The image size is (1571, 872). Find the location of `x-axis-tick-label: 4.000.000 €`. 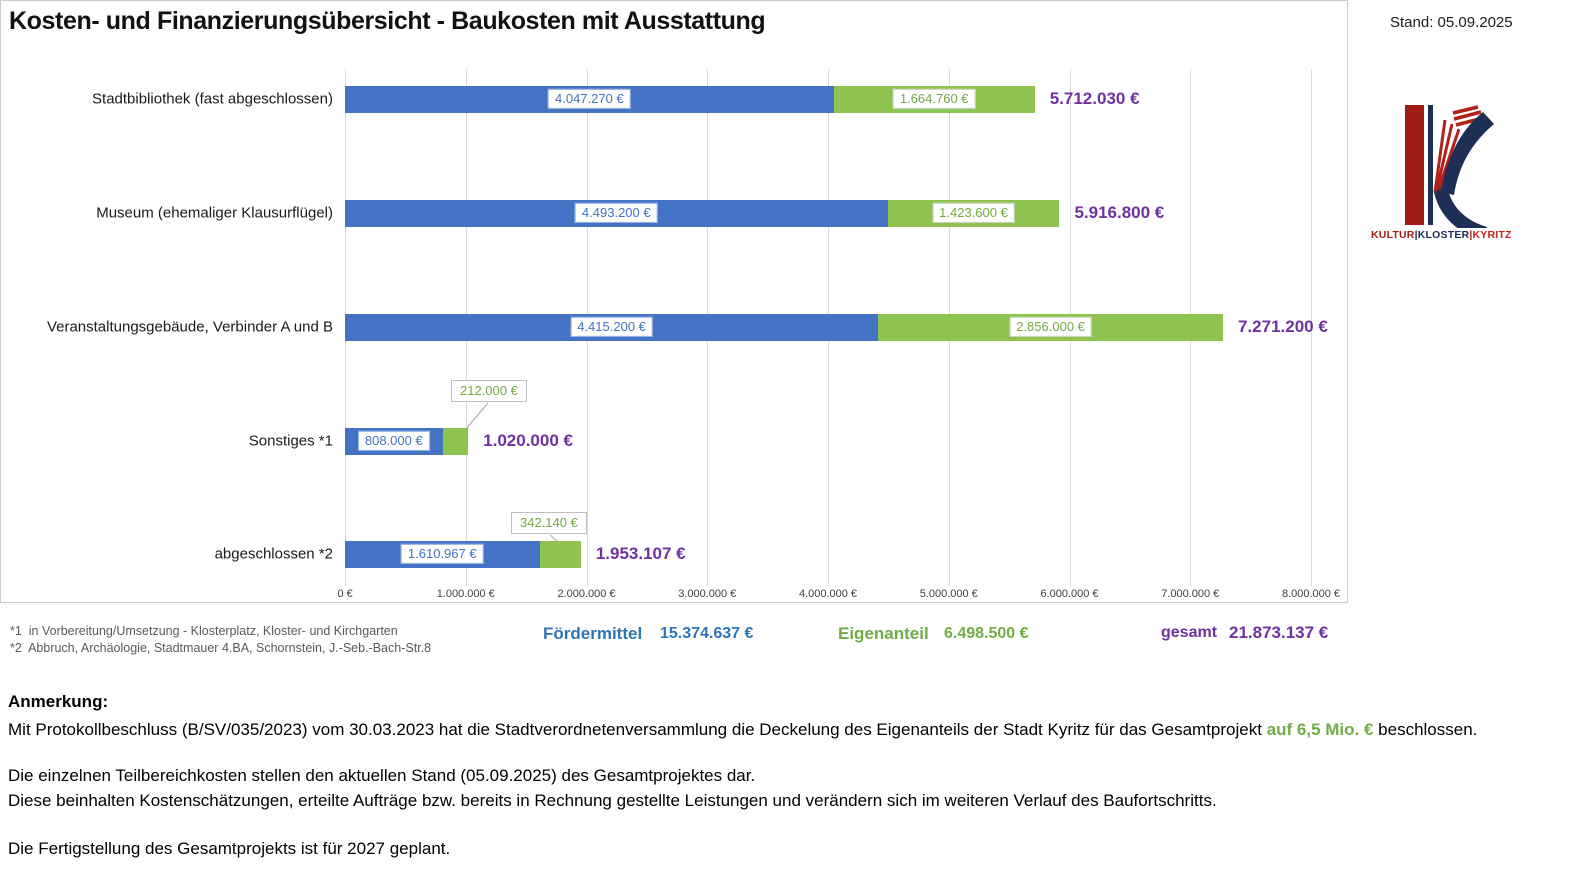

x-axis-tick-label: 4.000.000 € is located at coordinates (828, 594).